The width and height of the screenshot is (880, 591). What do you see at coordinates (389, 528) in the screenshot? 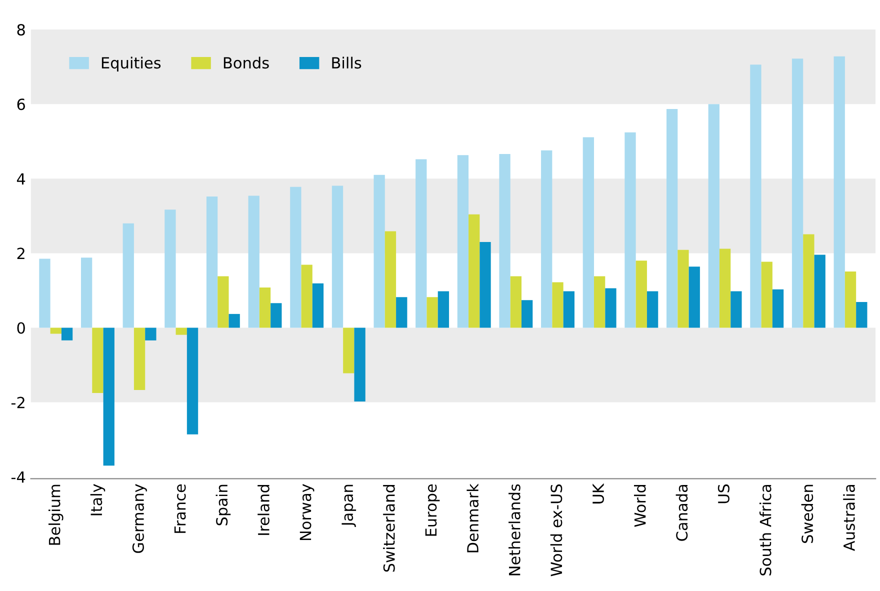
I see `x-tick-label: Switzerland` at bounding box center [389, 528].